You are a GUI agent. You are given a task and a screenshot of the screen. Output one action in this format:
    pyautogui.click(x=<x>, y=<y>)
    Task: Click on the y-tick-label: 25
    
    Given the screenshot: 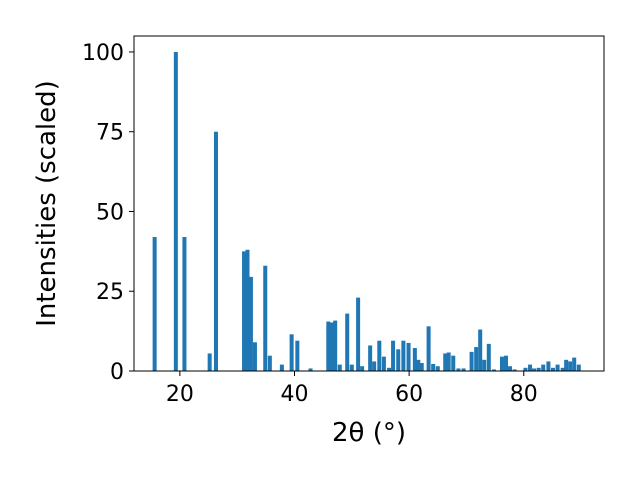 What is the action you would take?
    pyautogui.click(x=110, y=292)
    